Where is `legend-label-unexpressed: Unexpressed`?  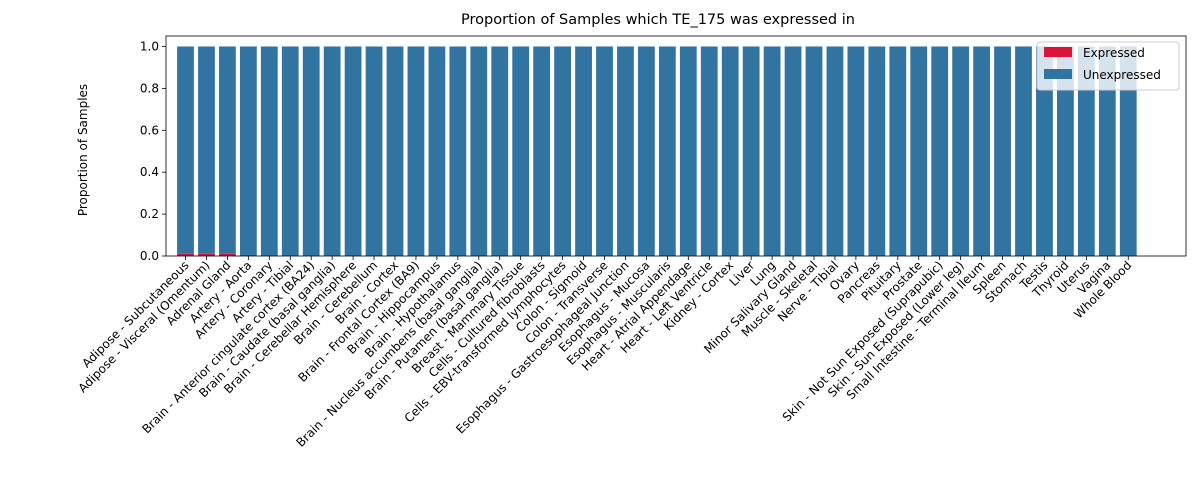
legend-label-unexpressed: Unexpressed is located at coordinates (1122, 75).